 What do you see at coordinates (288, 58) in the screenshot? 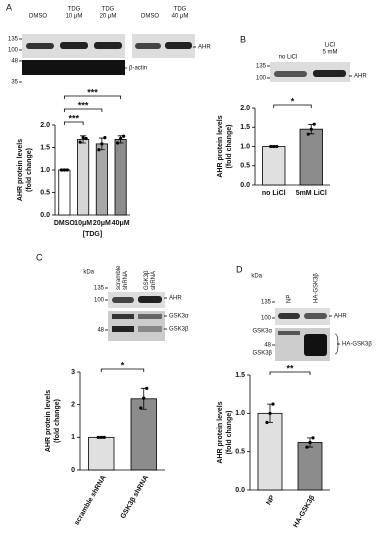
I see `lane-label: no LiCl` at bounding box center [288, 58].